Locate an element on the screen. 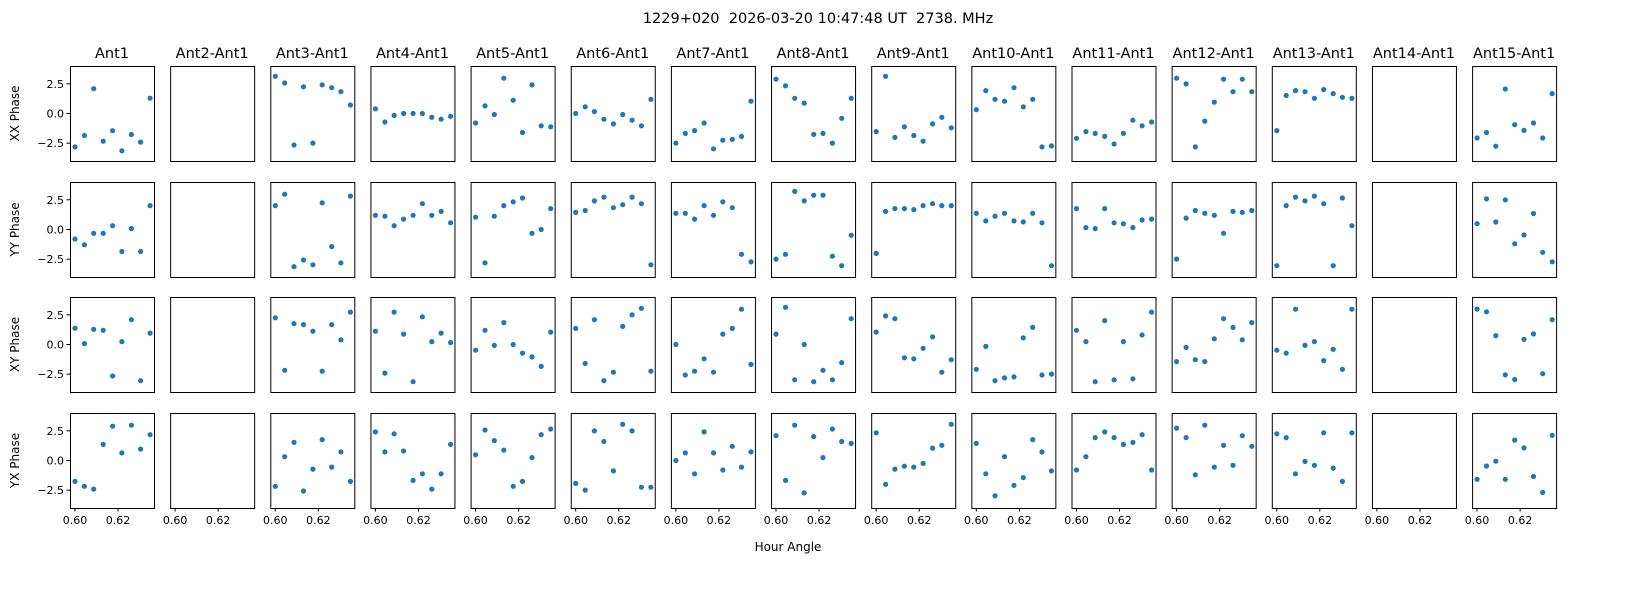 This screenshot has width=1636, height=590. y-tick-label: 0.0 is located at coordinates (56, 345).